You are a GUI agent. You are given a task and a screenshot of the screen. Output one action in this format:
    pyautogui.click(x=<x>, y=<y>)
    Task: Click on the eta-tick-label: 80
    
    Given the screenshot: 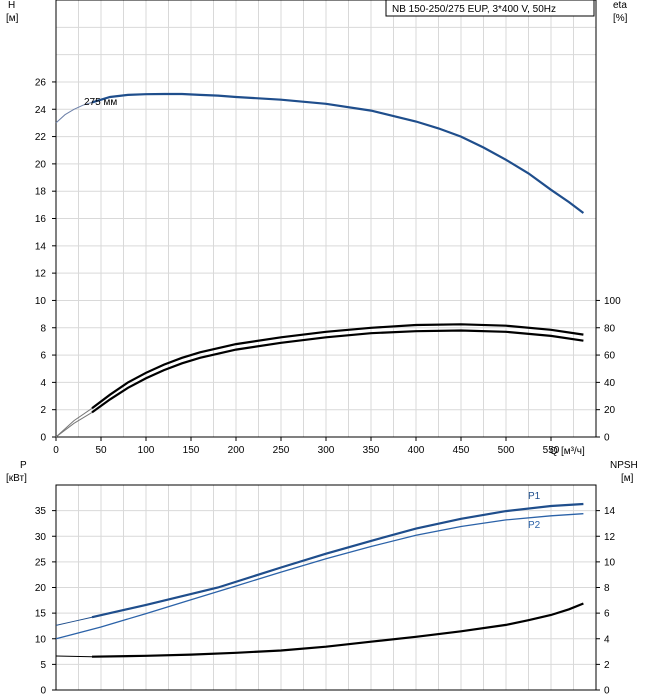 What is the action you would take?
    pyautogui.click(x=610, y=328)
    